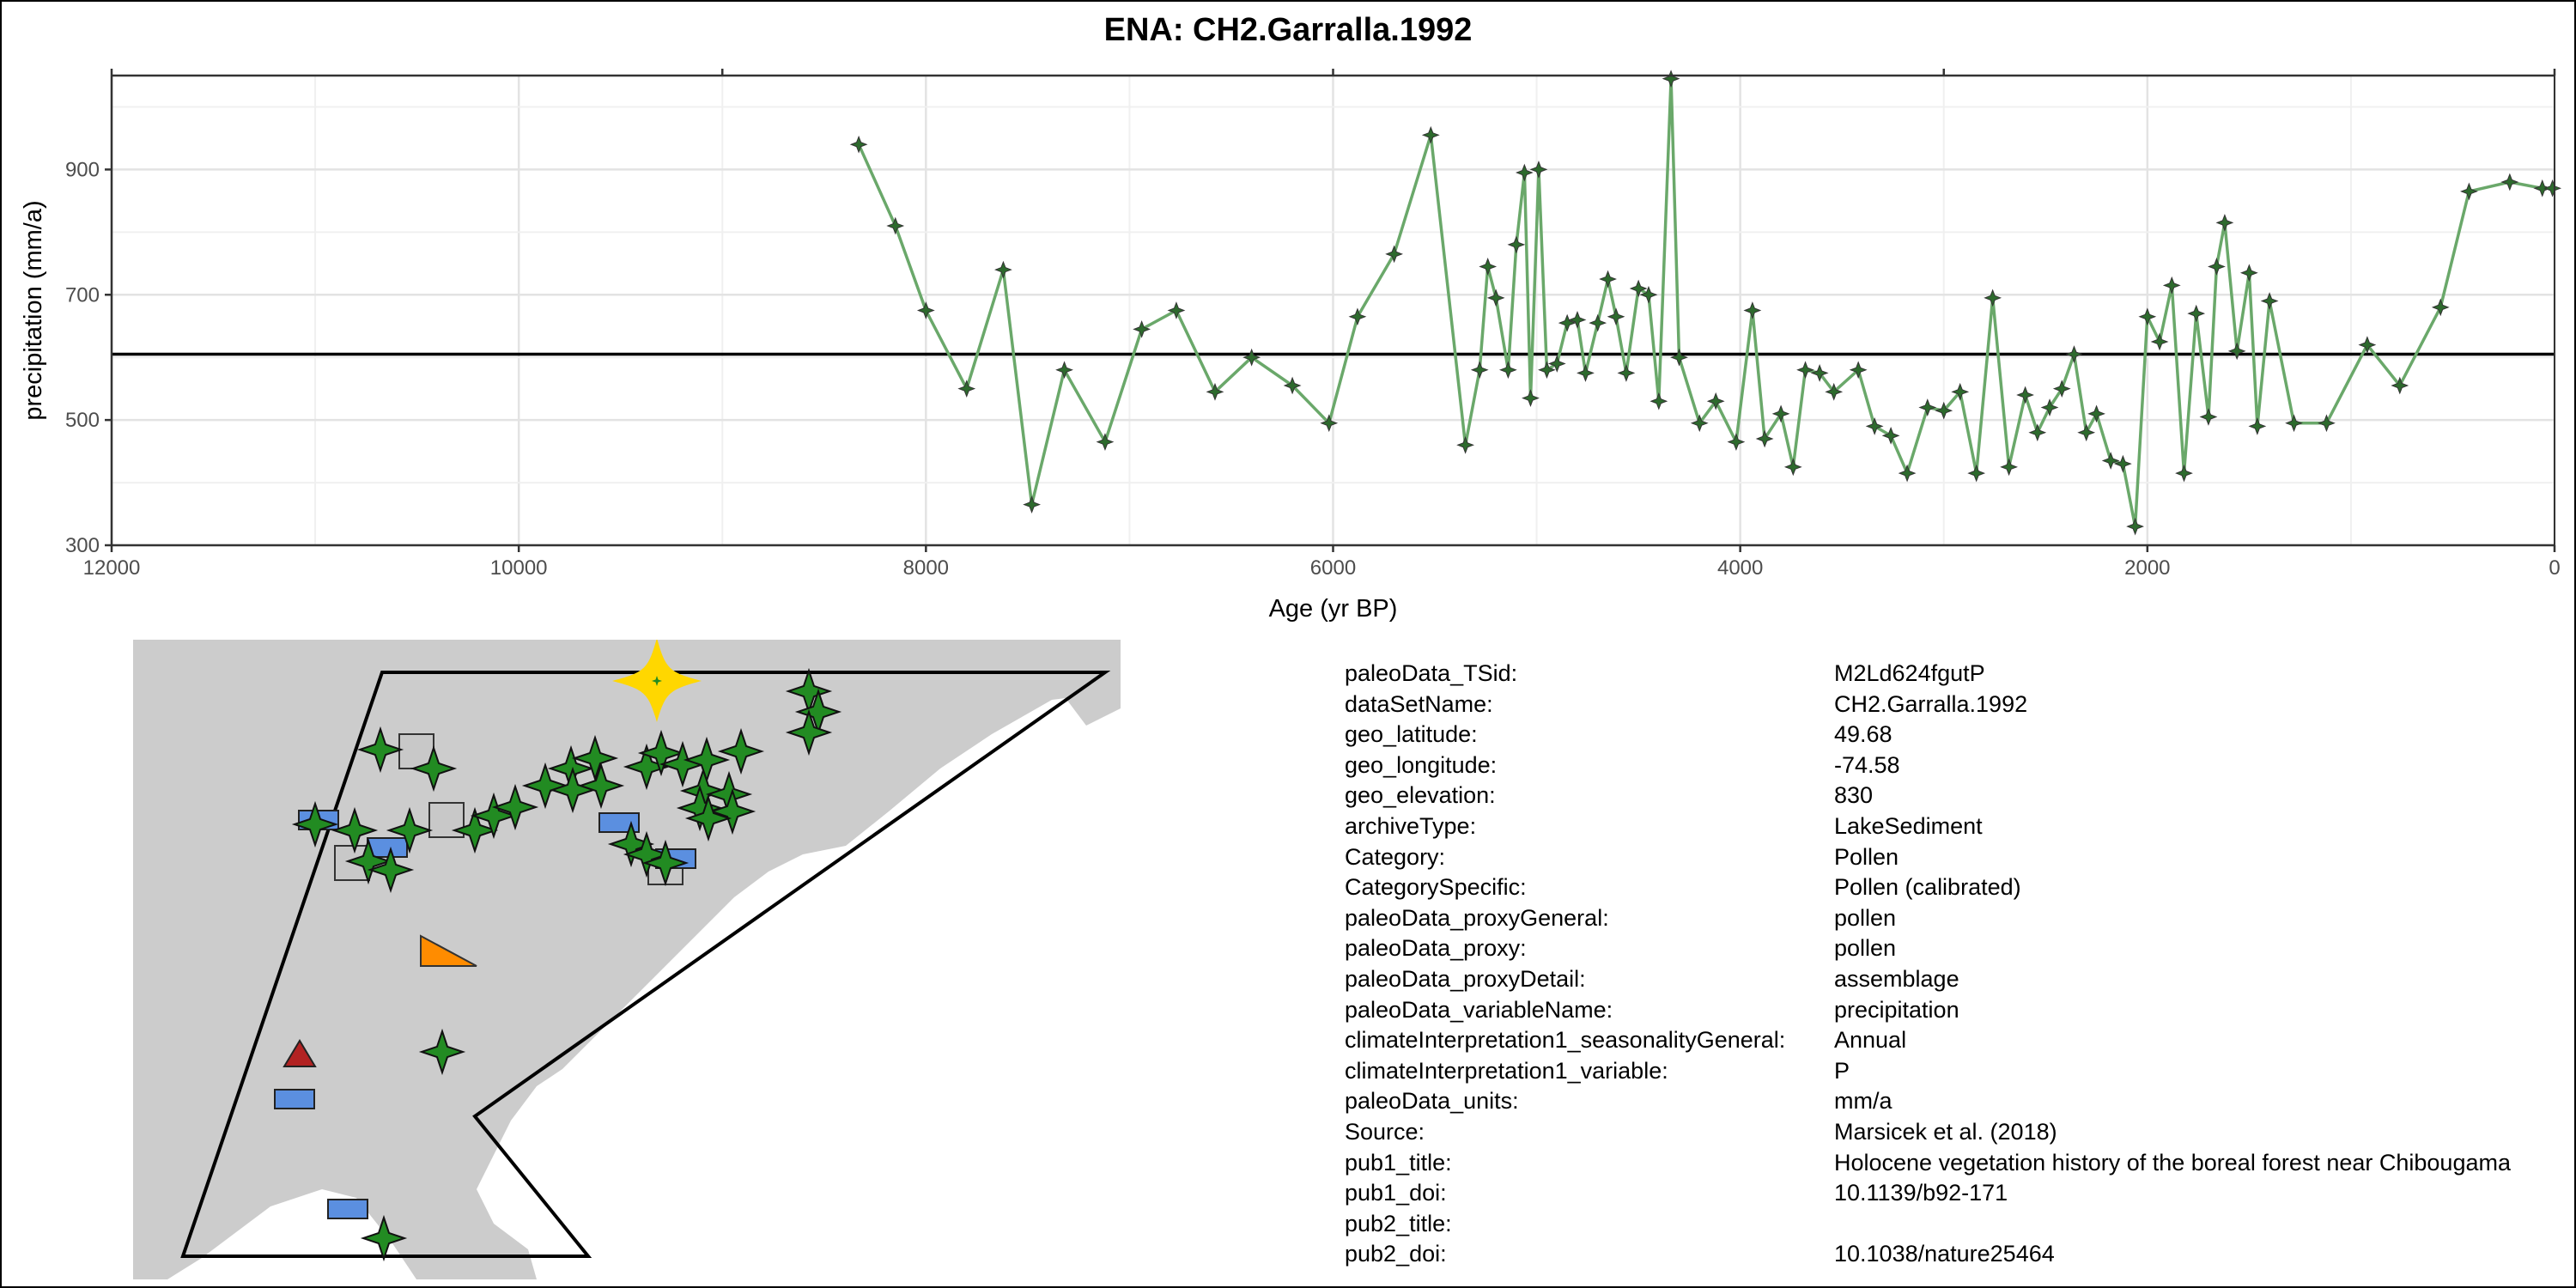  I want to click on metadata-key: paleoData_proxy:, so click(1436, 948).